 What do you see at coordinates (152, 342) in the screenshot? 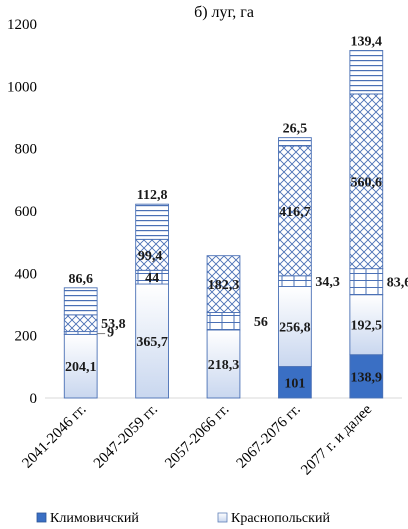
I see `data-label: 365,7` at bounding box center [152, 342].